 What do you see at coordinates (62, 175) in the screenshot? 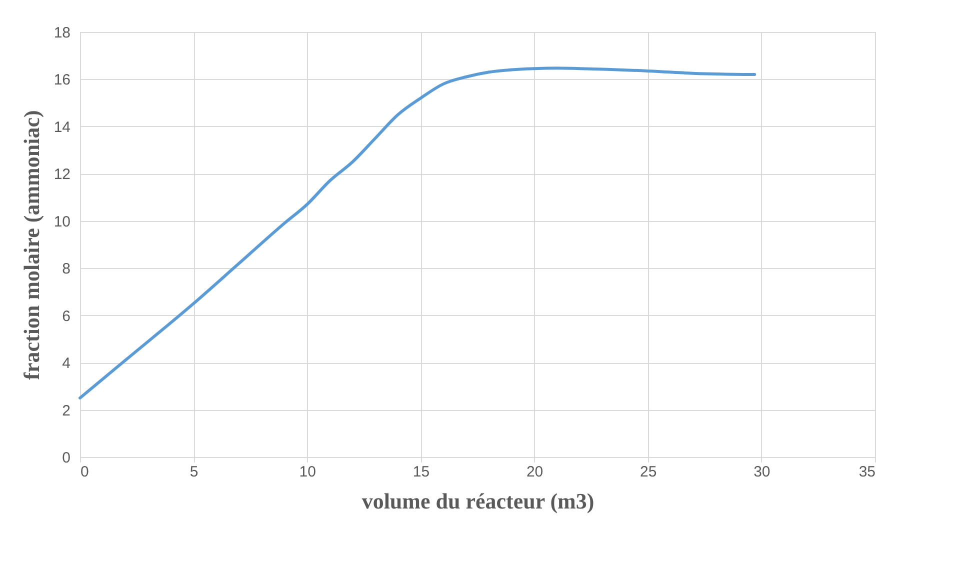
I see `y-tick-label: 12` at bounding box center [62, 175].